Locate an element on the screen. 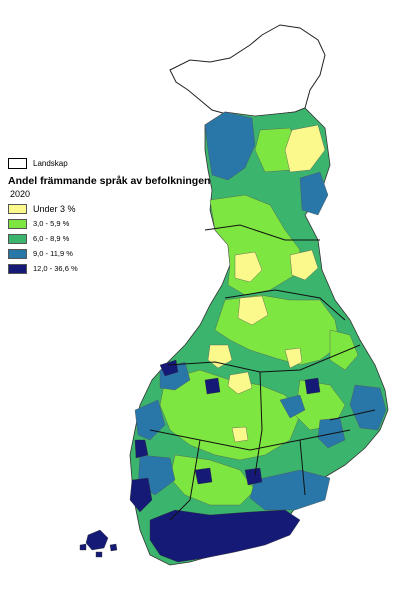 This screenshot has height=600, width=400. legend-class-entry: 9,0 - 11,9 % is located at coordinates (118, 253).